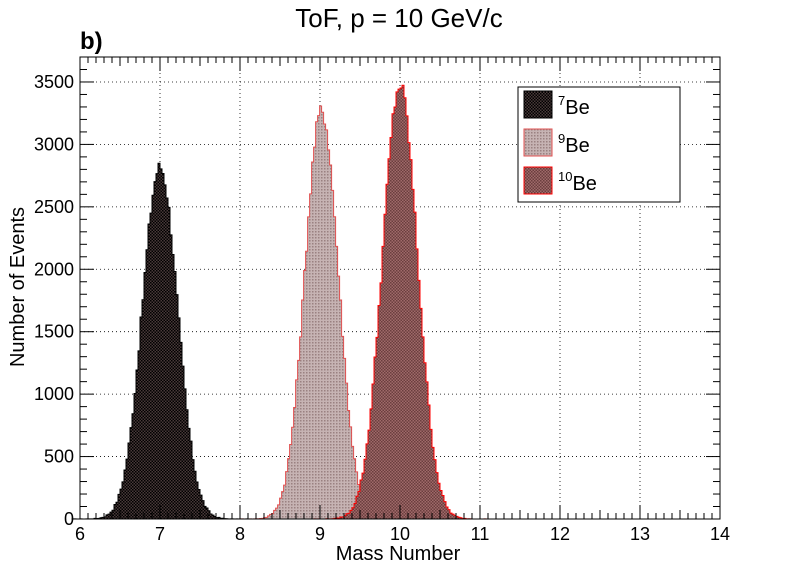 The width and height of the screenshot is (798, 576). What do you see at coordinates (398, 554) in the screenshot?
I see `x-axis-label: Mass Number` at bounding box center [398, 554].